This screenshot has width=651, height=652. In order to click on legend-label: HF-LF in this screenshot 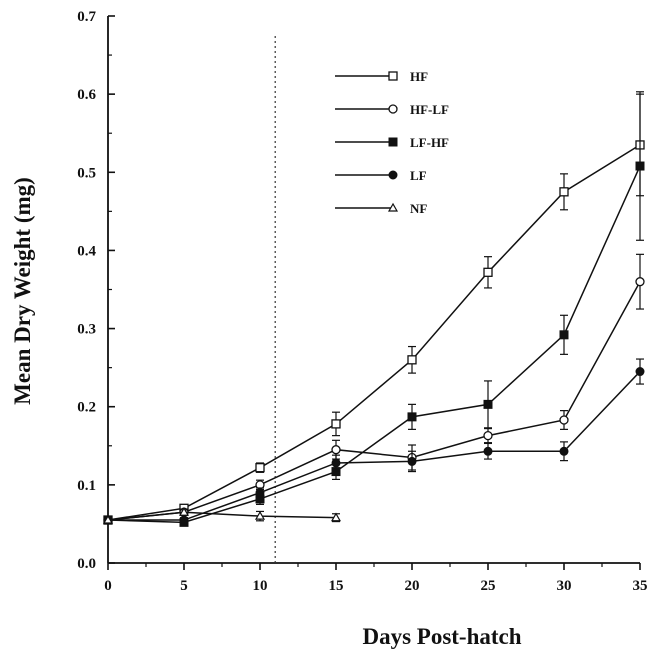, I will do `click(429, 109)`.